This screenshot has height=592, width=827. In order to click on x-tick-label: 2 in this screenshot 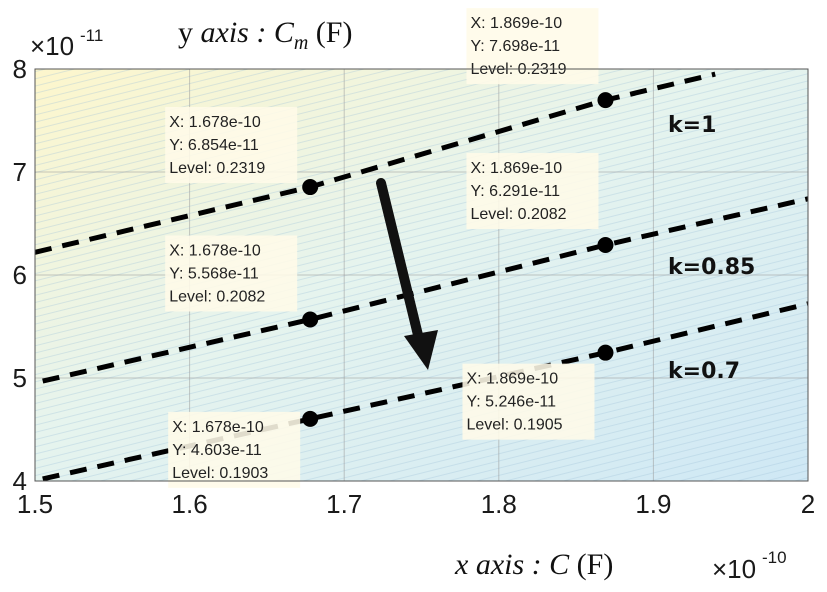, I will do `click(808, 504)`.